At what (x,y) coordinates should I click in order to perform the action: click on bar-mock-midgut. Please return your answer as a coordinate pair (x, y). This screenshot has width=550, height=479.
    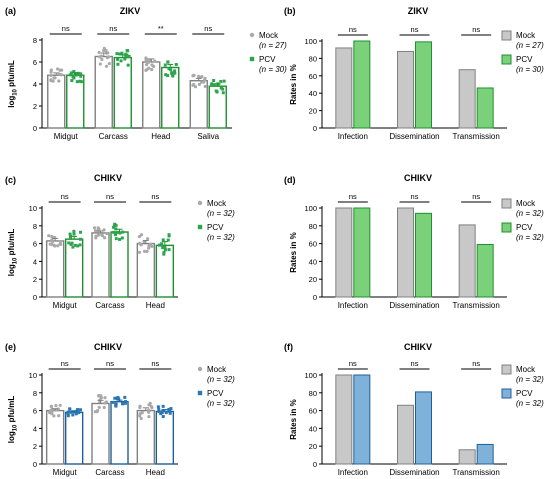
    Looking at the image, I should click on (55, 437).